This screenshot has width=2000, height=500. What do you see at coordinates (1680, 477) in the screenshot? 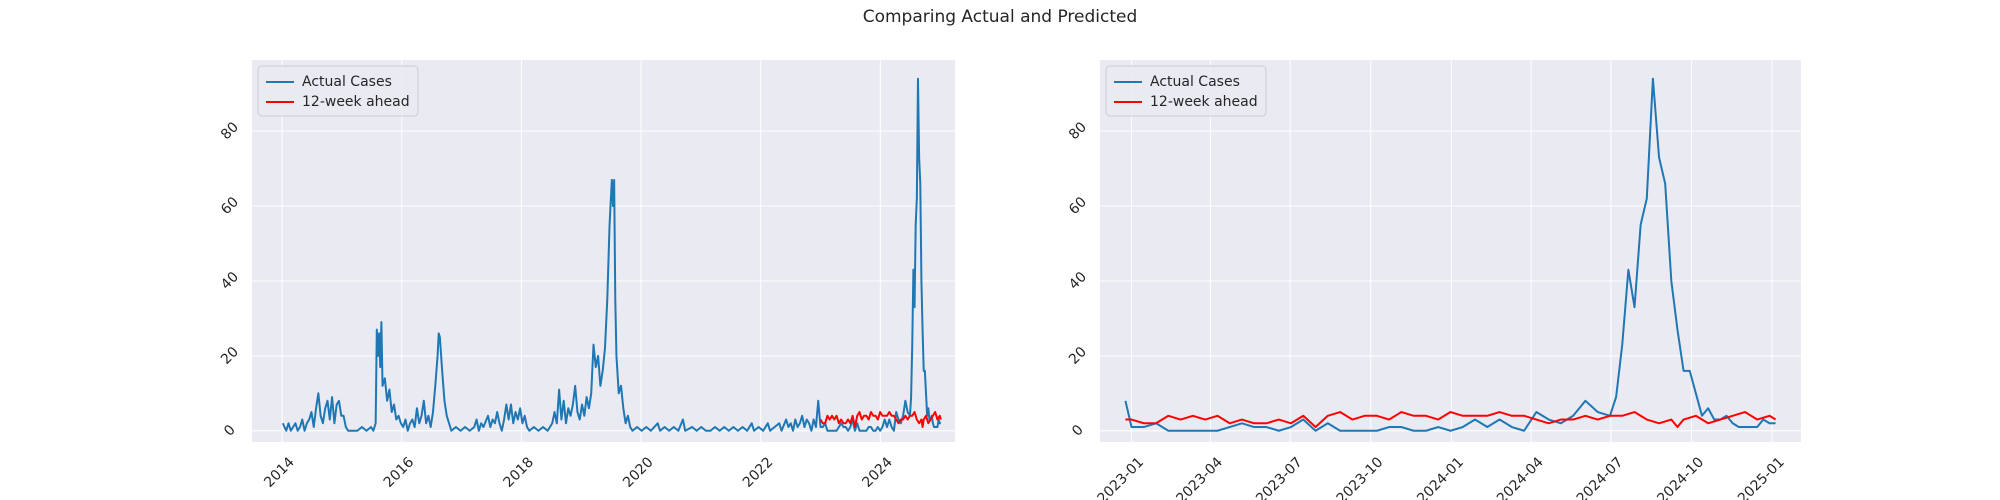
I see `x-tick-label: 2024-10` at bounding box center [1680, 477].